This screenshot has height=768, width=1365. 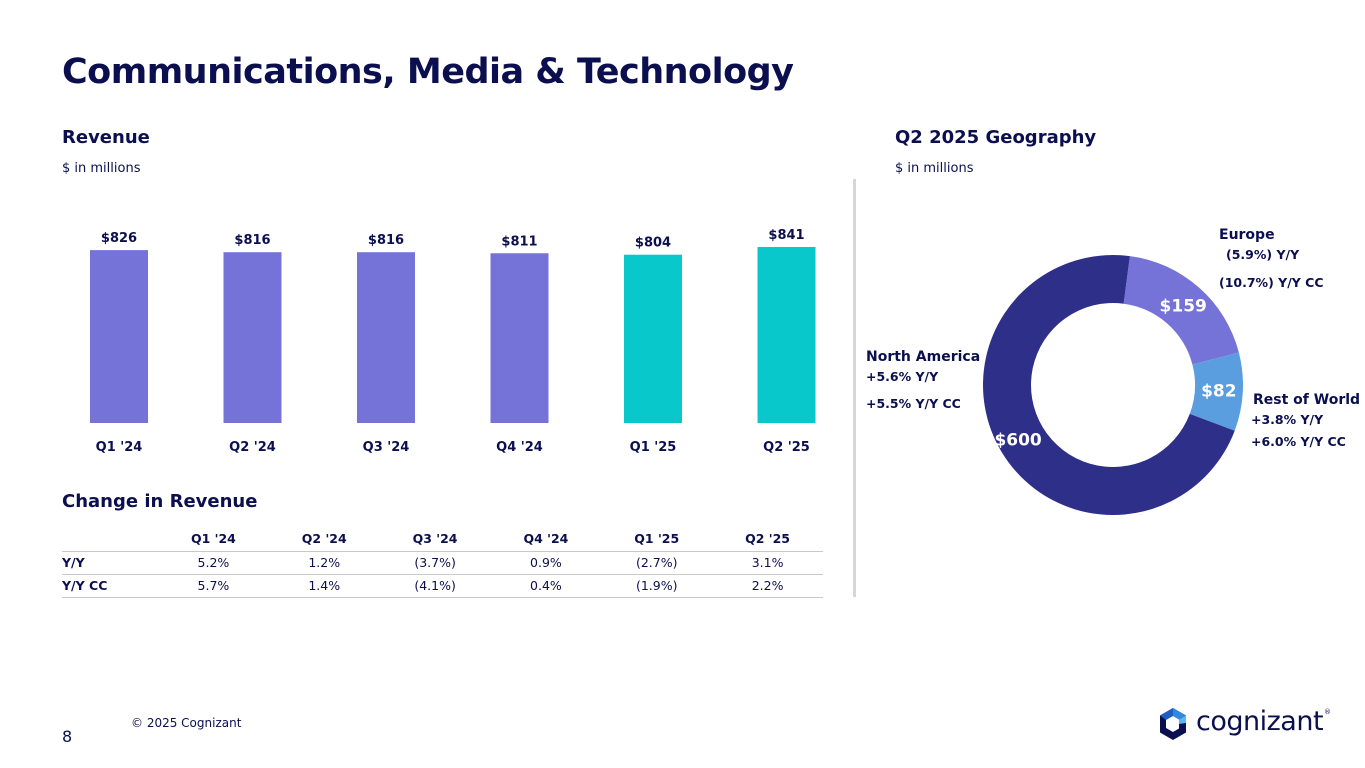 I want to click on logo-registered-mark: ®, so click(x=1327, y=712).